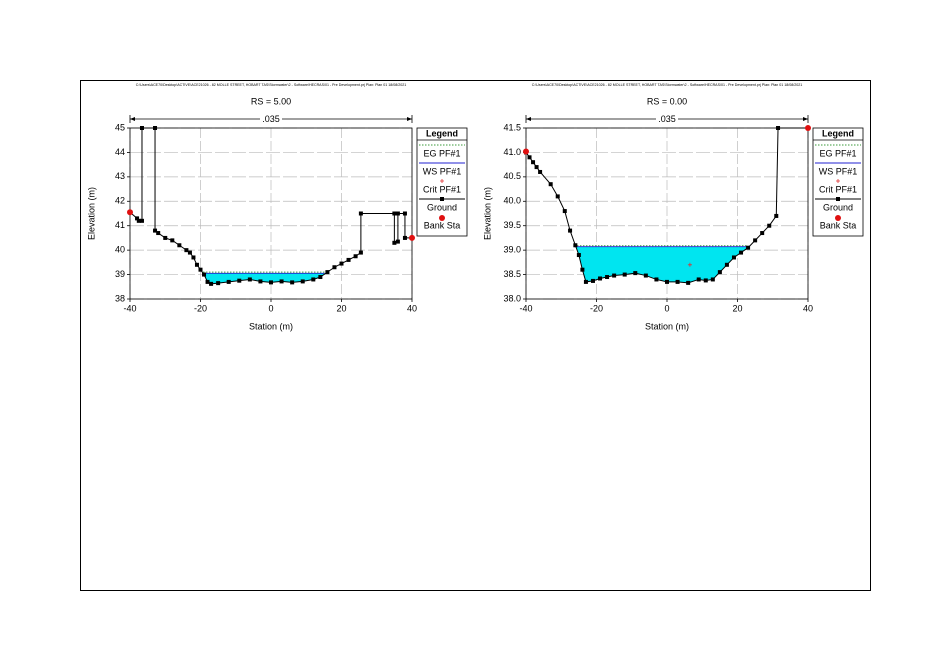 Image resolution: width=951 pixels, height=671 pixels. Describe the element at coordinates (512, 152) in the screenshot. I see `y-tick-label: 41.0` at that location.